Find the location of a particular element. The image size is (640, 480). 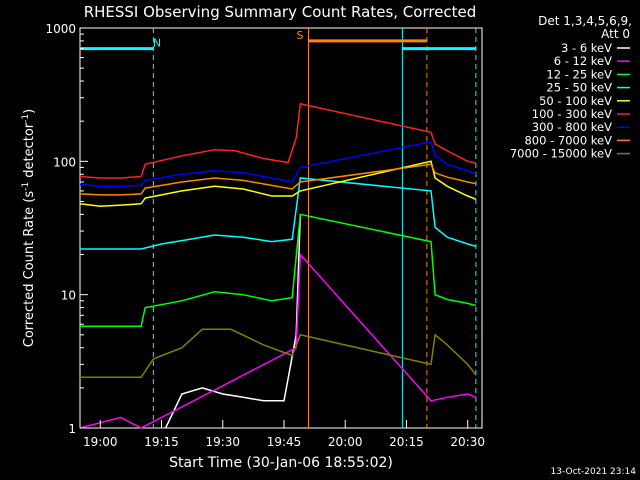

x-axis-label: Start Time (30-Jan-06 18:55:02) is located at coordinates (281, 463).